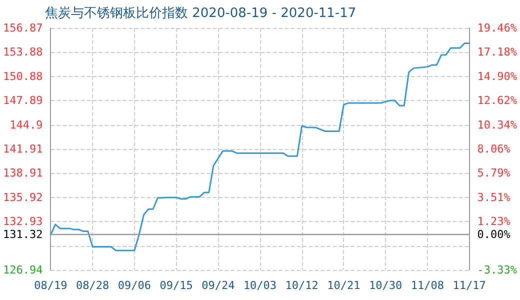 The width and height of the screenshot is (520, 300). I want to click on y-tick-label: 156.87, so click(22, 28).